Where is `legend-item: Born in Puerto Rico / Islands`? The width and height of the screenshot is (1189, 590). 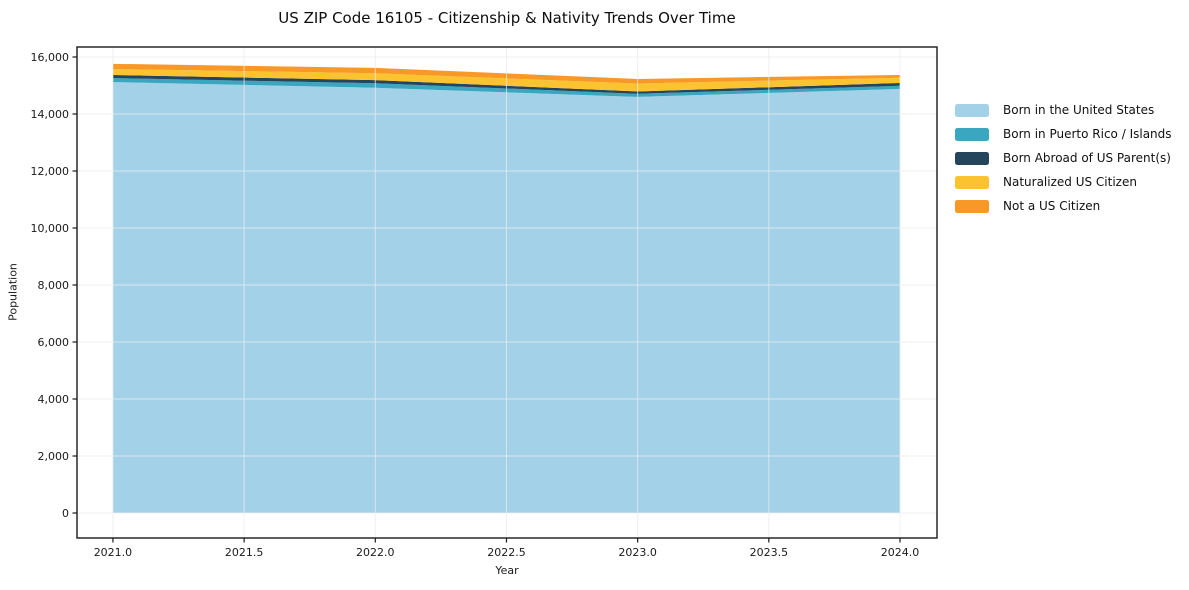 legend-item: Born in Puerto Rico / Islands is located at coordinates (1063, 134).